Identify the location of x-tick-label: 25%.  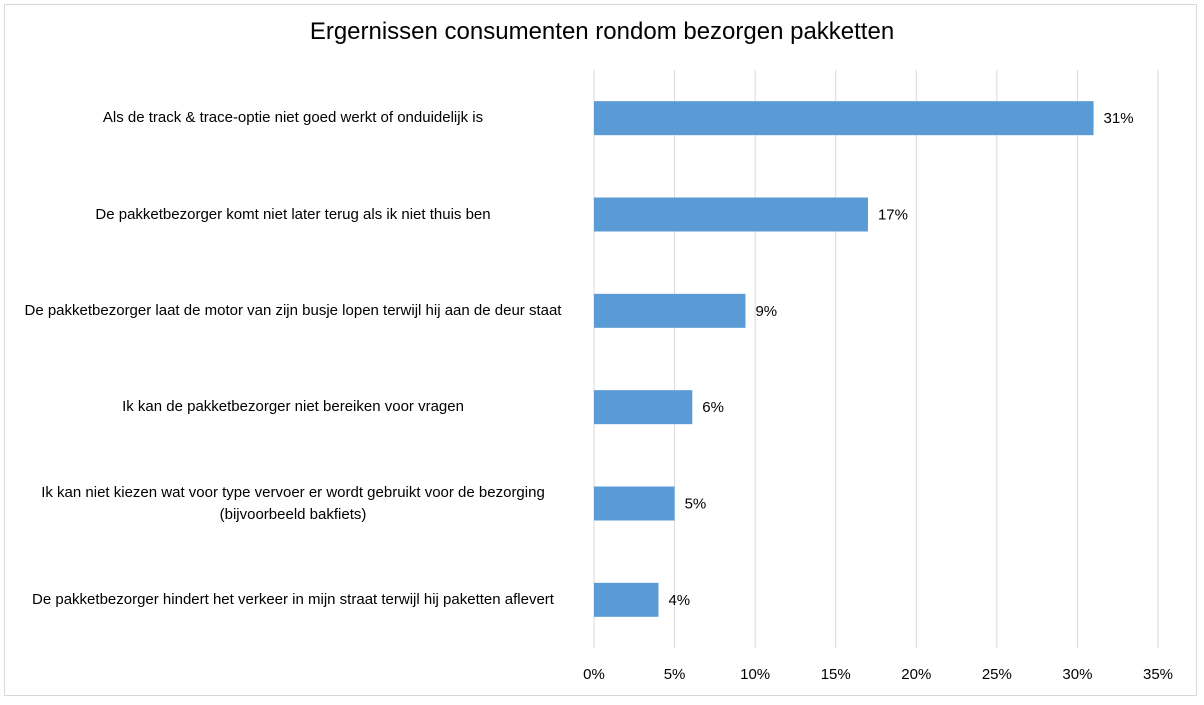
(997, 674).